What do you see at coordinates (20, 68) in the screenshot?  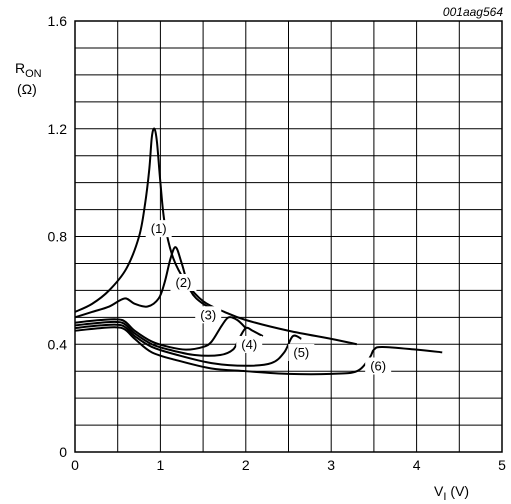 I see `y-axis-label-r: R` at bounding box center [20, 68].